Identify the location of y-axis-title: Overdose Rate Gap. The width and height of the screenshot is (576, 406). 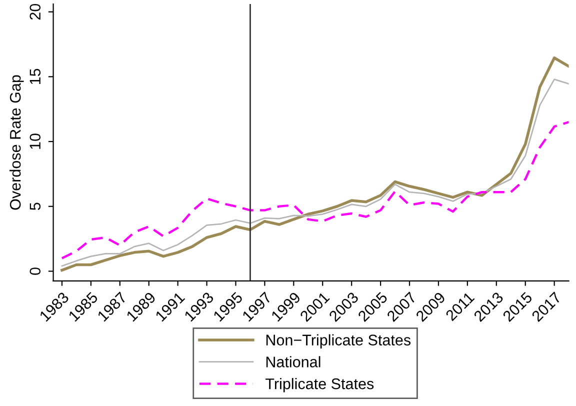
(17, 142).